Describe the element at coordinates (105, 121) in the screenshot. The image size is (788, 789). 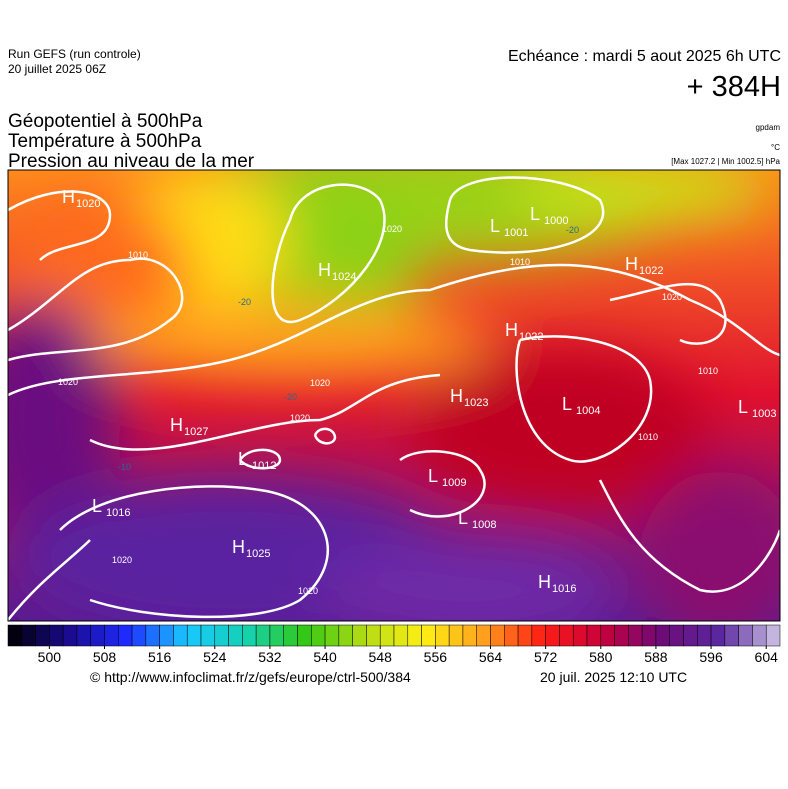
I see `title: Géopotentiel à 500hPa` at that location.